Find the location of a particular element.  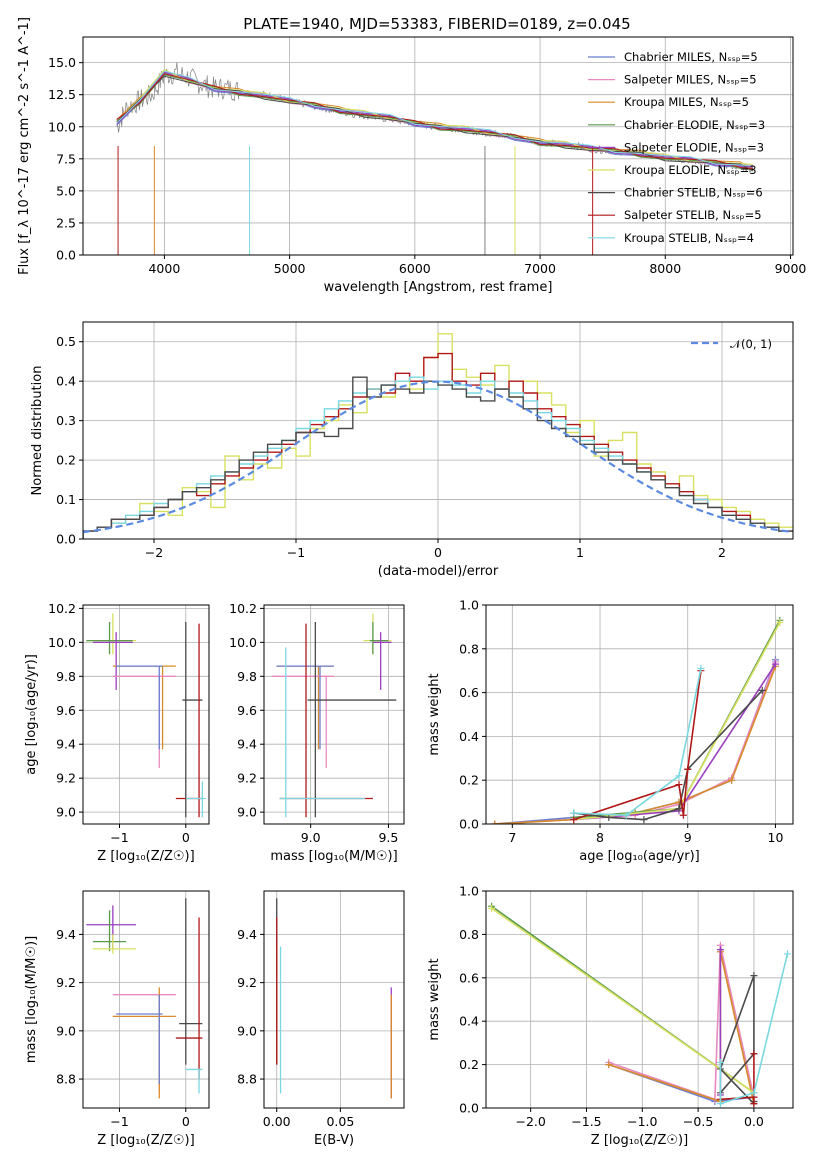

y-tick-label: 15.0 is located at coordinates (62, 62).